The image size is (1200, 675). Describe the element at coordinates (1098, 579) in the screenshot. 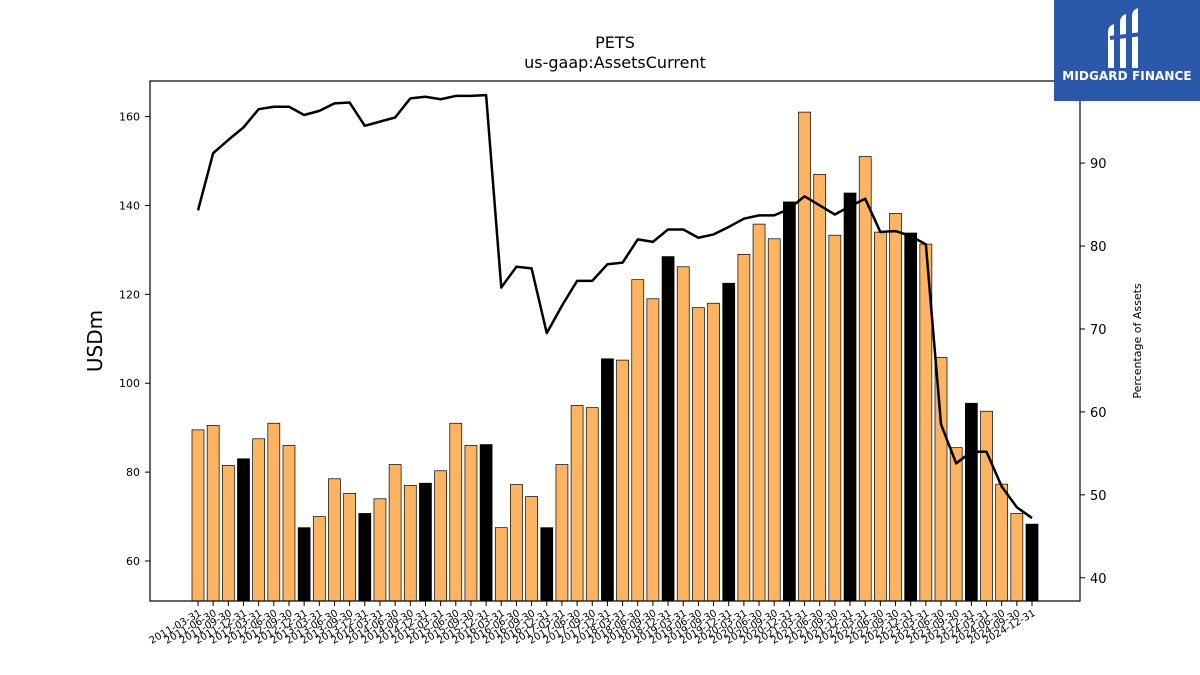

I see `y2-tick-label-40: 40` at that location.